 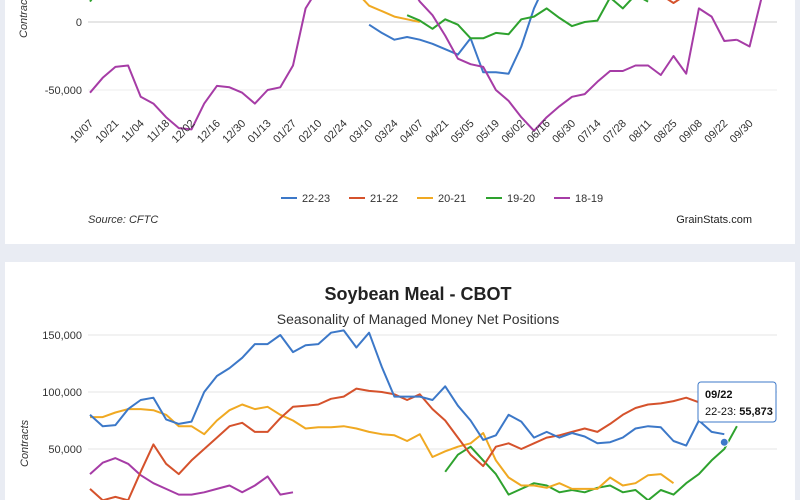 What do you see at coordinates (62, 336) in the screenshot?
I see `bottom-y-tick-label: 150,000` at bounding box center [62, 336].